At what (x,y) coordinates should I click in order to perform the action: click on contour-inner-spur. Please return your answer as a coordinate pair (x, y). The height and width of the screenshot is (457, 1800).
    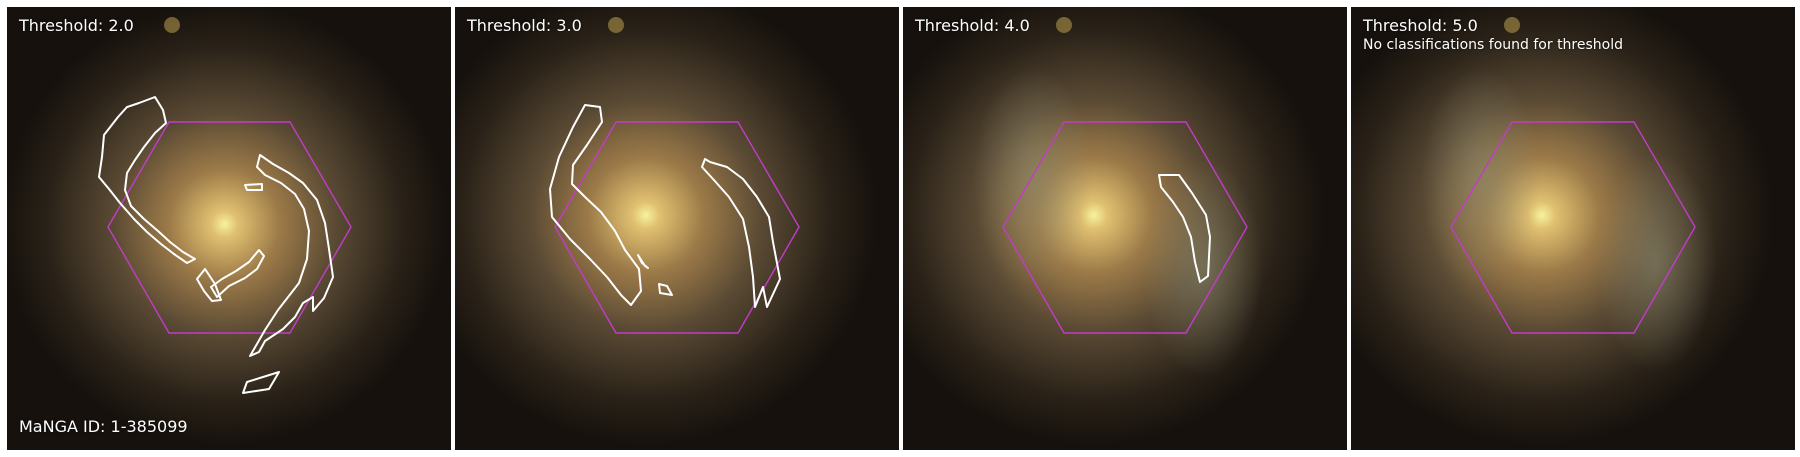
    Looking at the image, I should click on (237, 273).